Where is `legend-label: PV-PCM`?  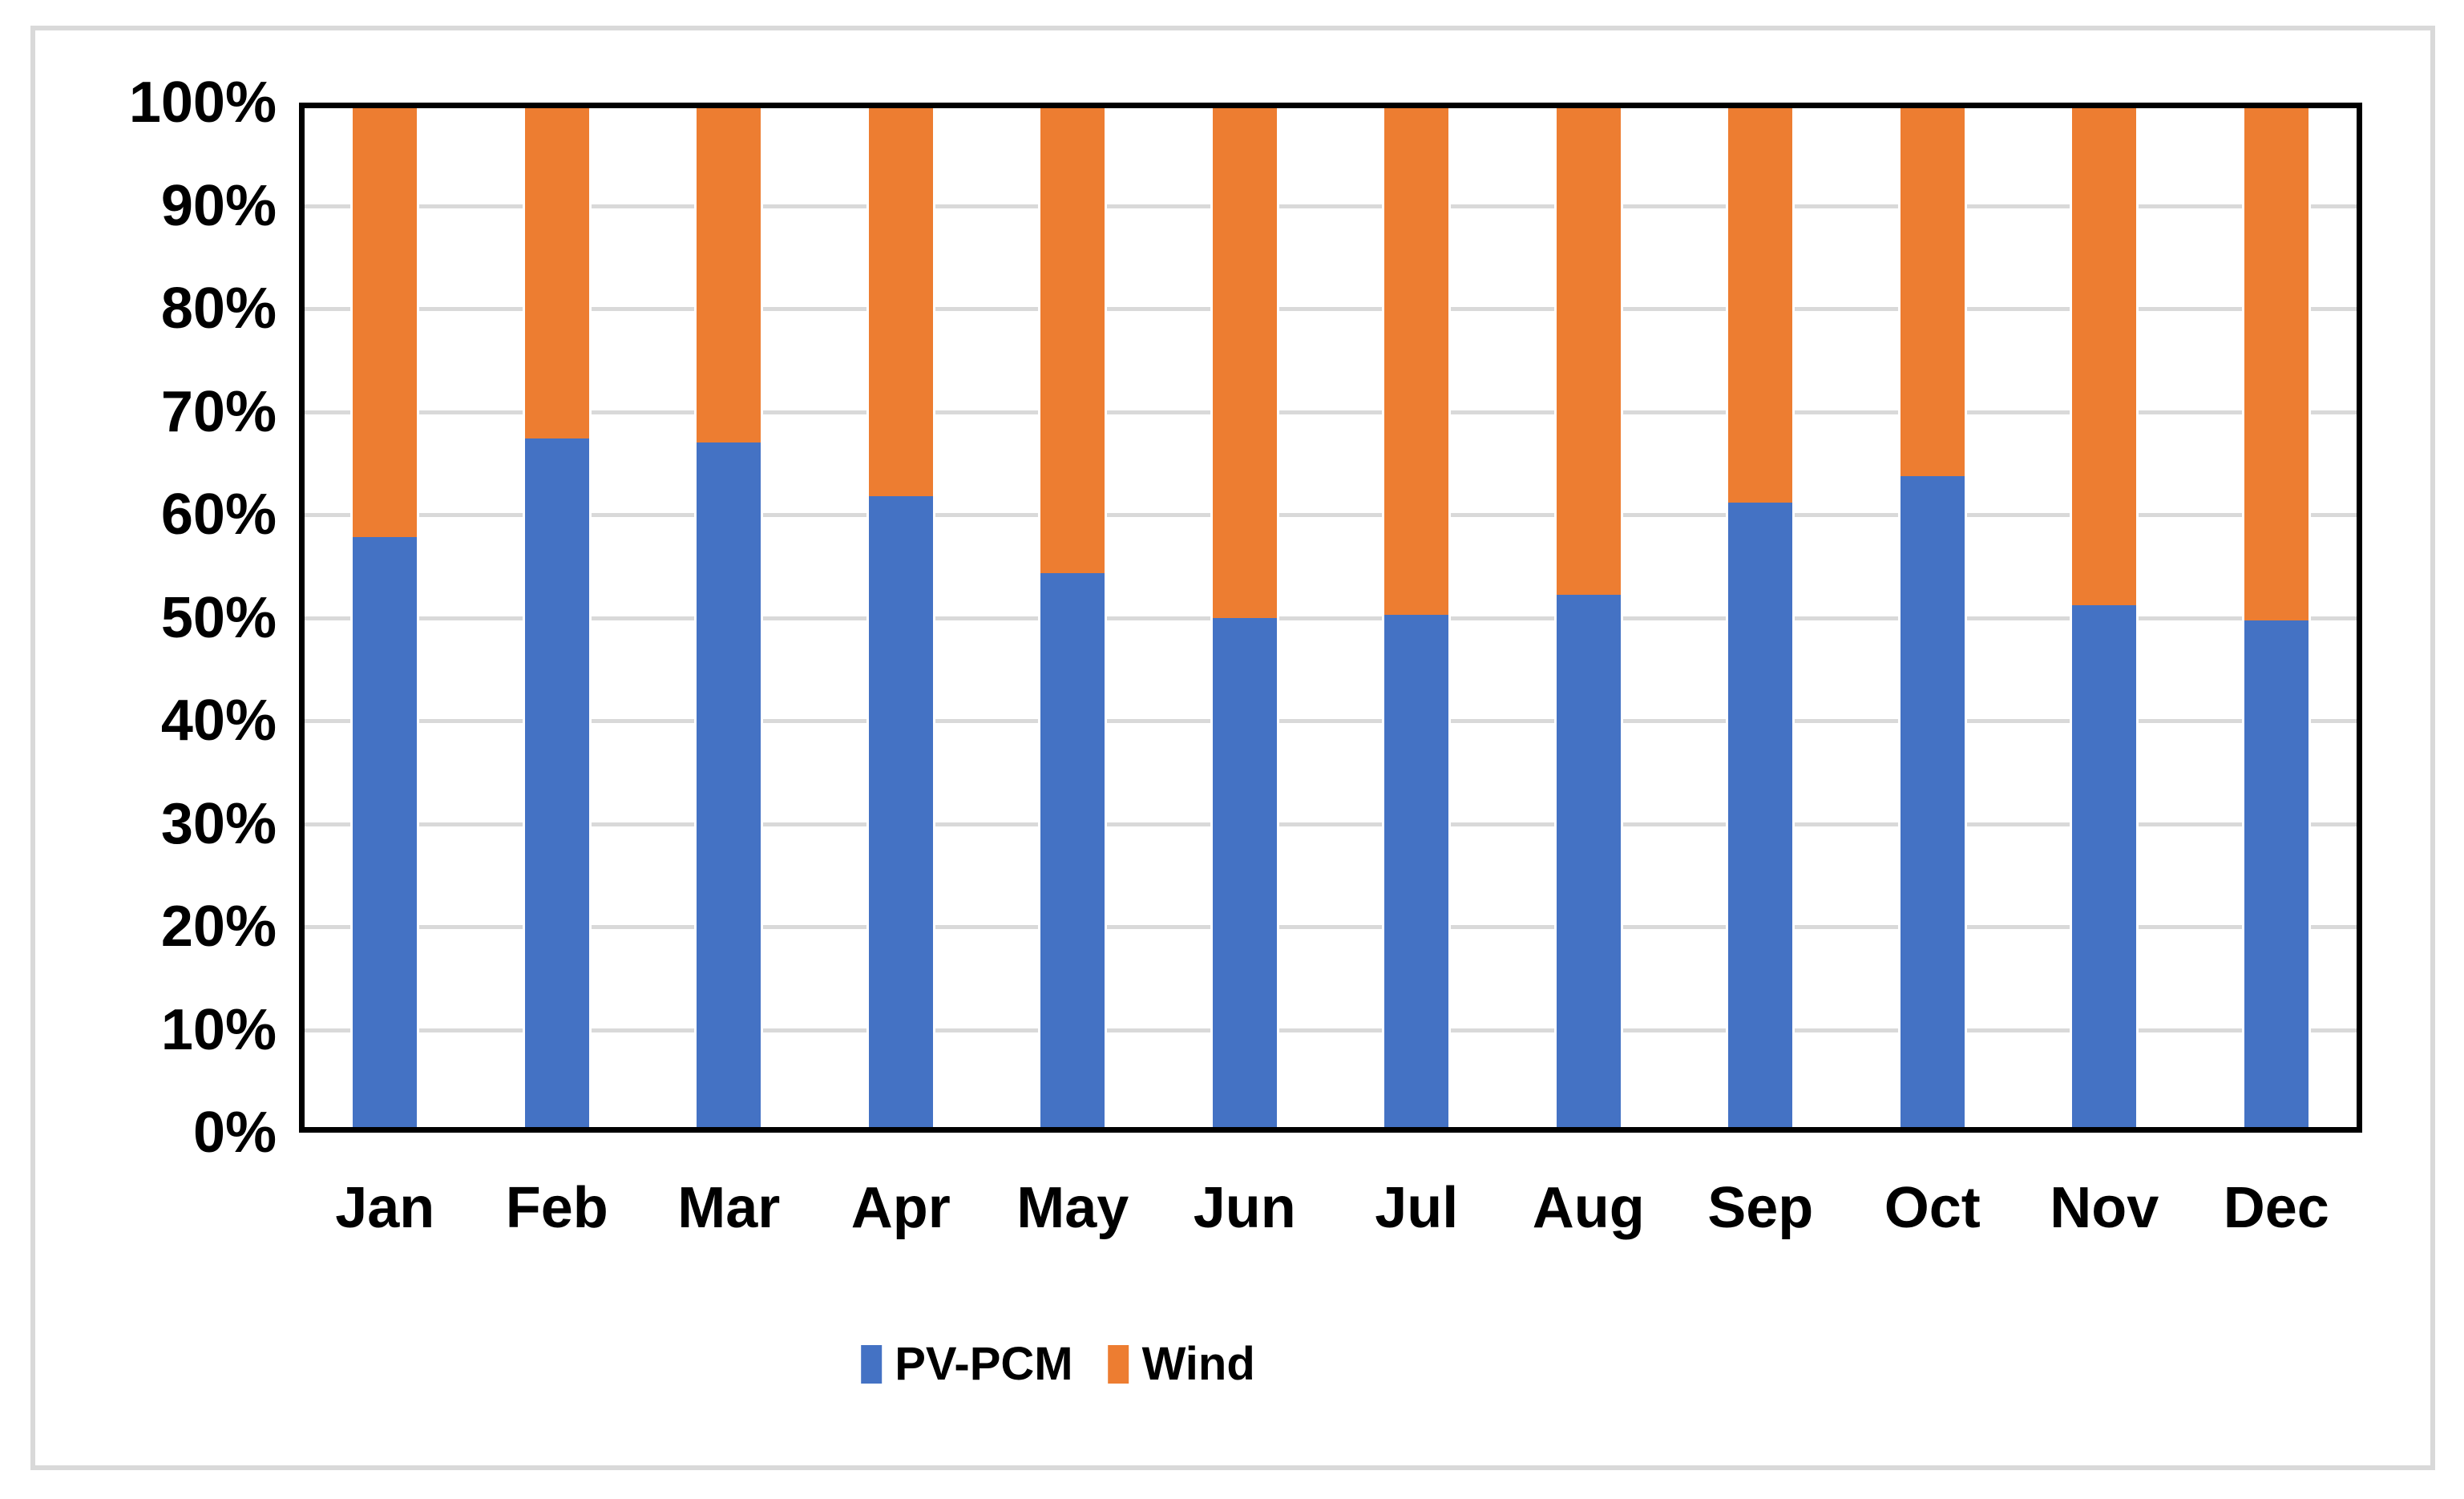
legend-label: PV-PCM is located at coordinates (984, 1364).